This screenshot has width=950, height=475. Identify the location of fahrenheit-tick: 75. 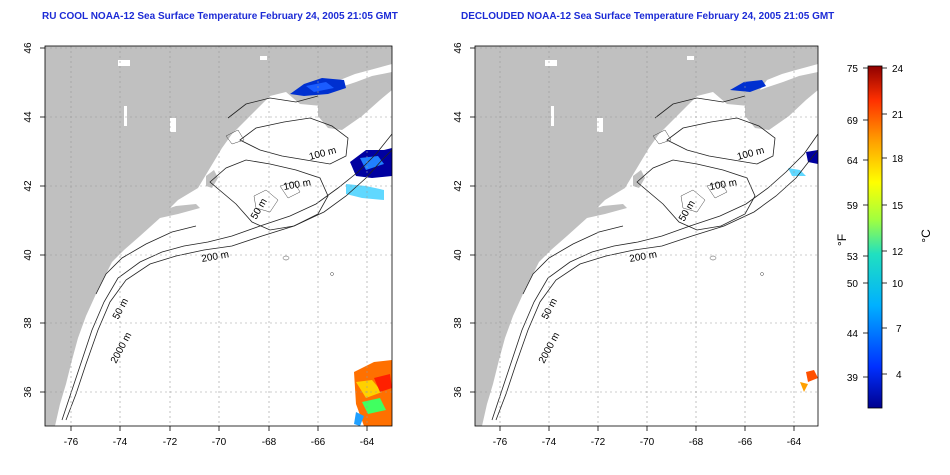
(853, 69).